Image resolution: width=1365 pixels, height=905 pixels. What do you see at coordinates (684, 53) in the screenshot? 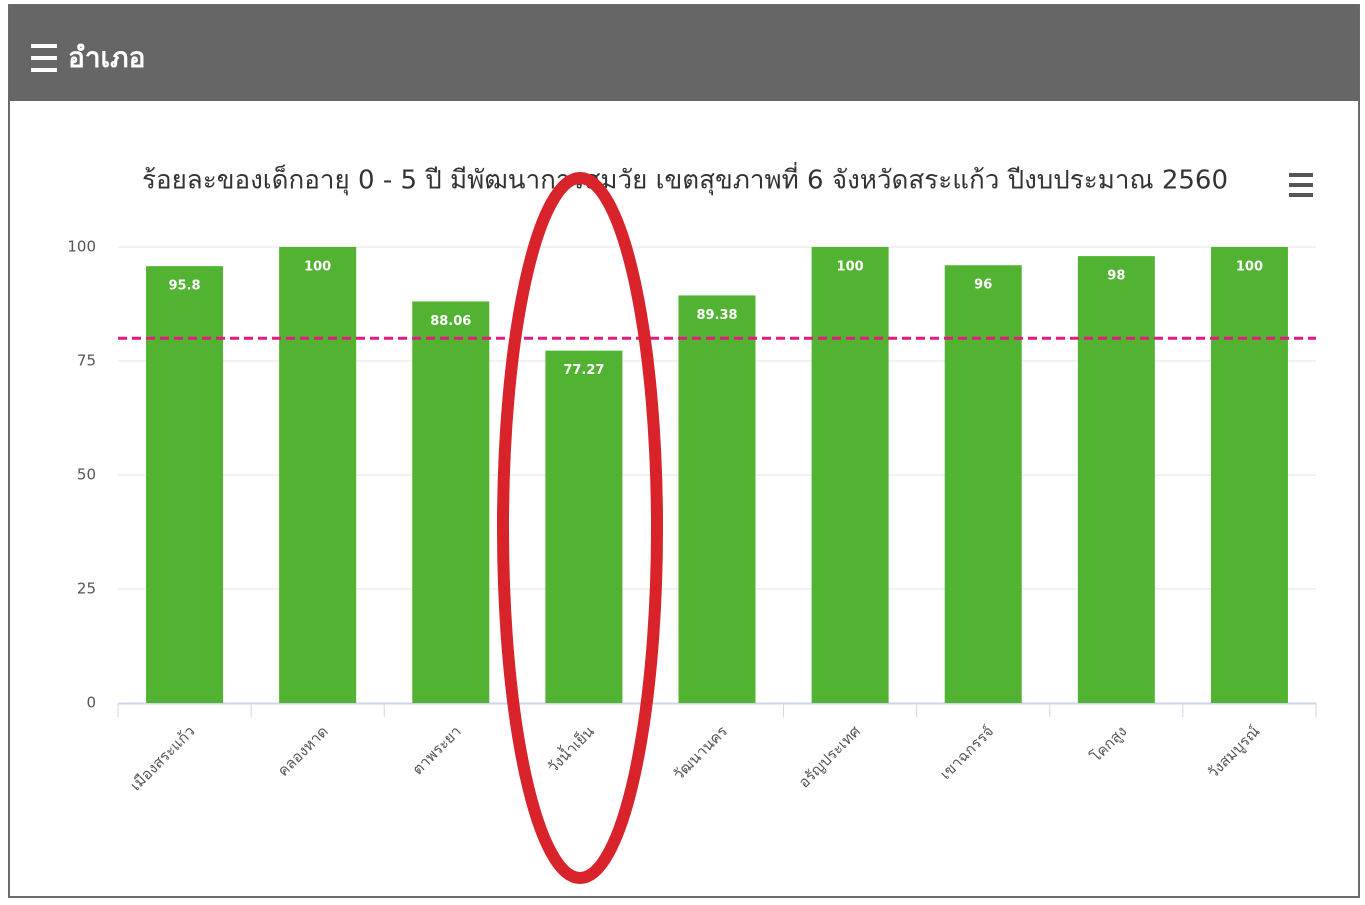
I see `panel-header` at bounding box center [684, 53].